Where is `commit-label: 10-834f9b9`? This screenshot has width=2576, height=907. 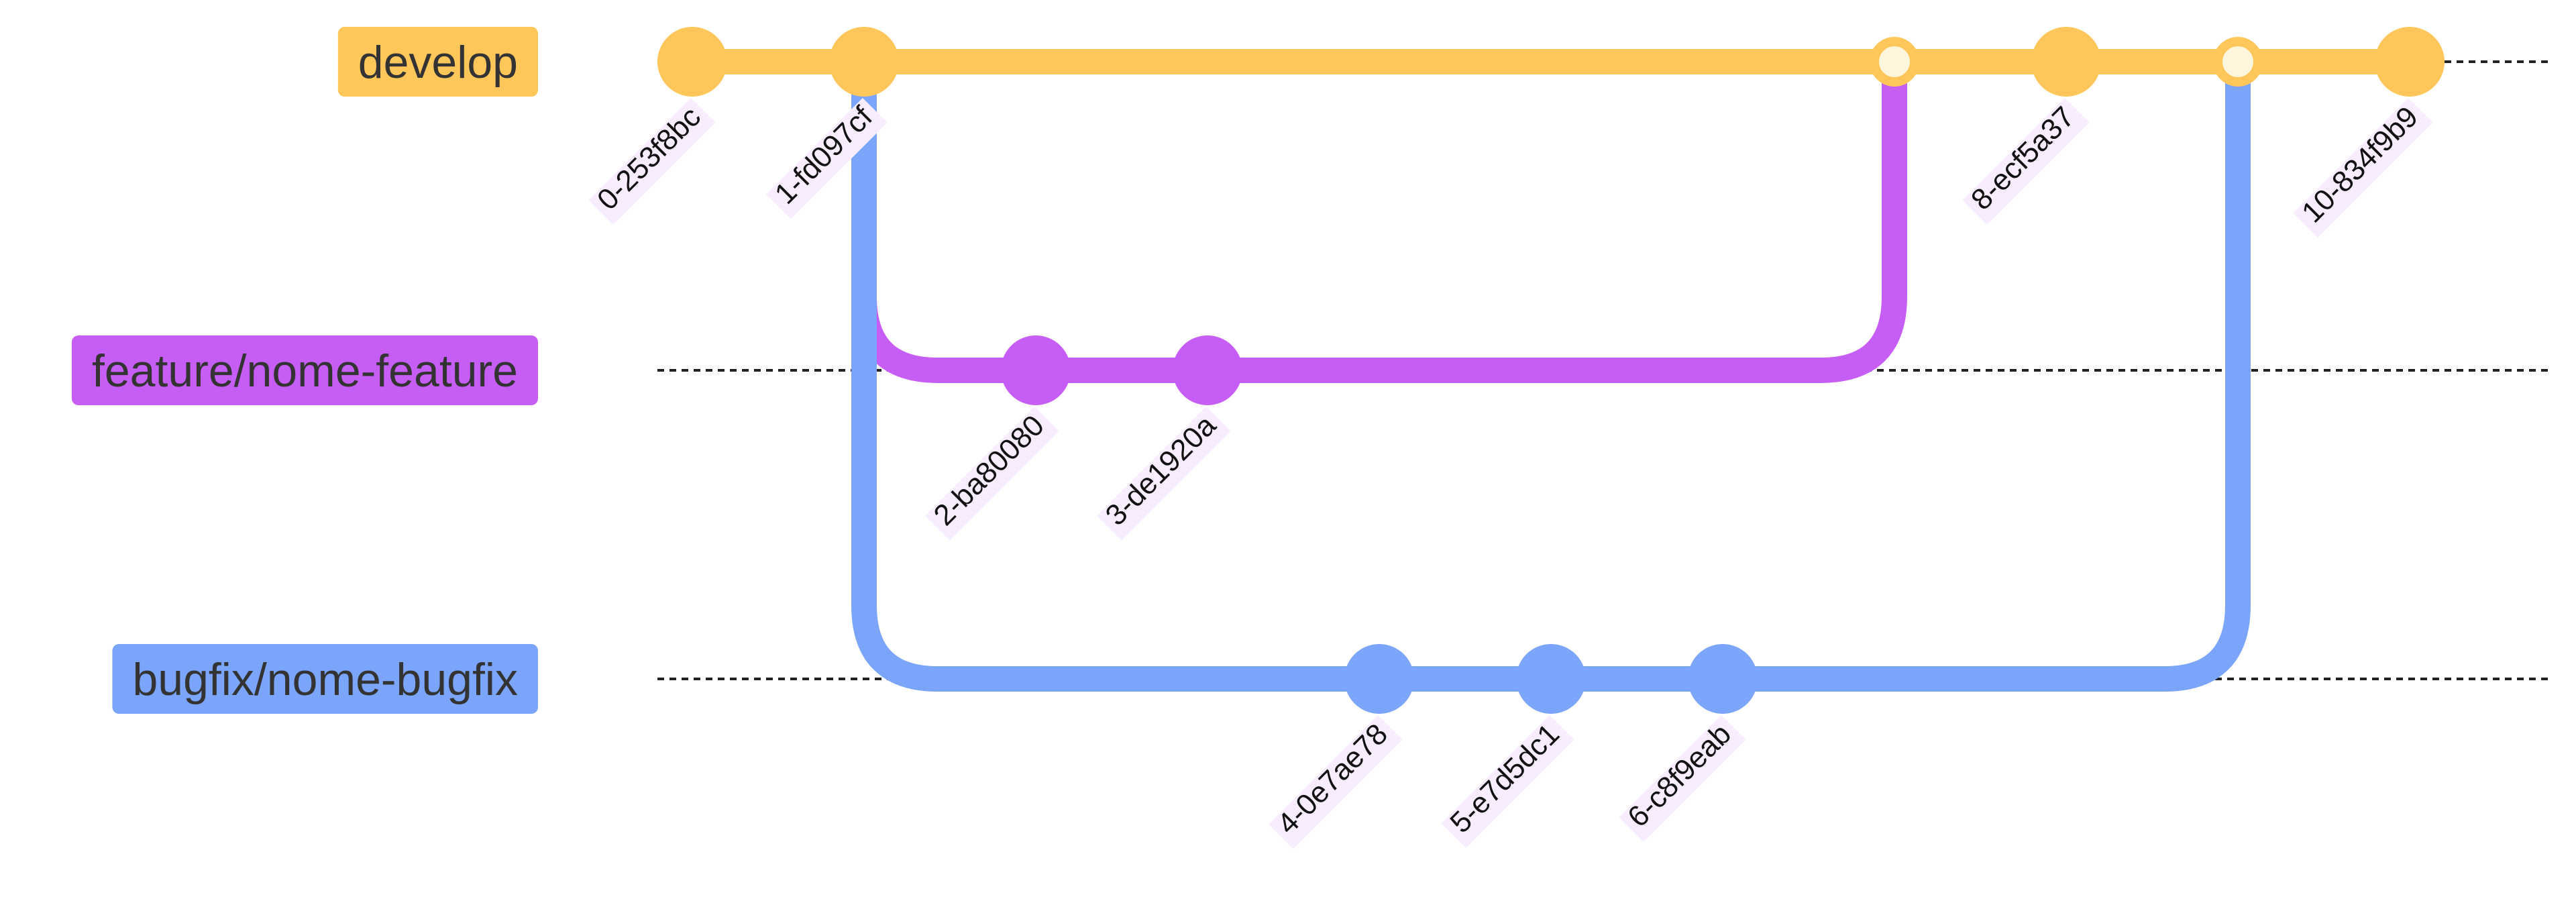 commit-label: 10-834f9b9 is located at coordinates (2363, 167).